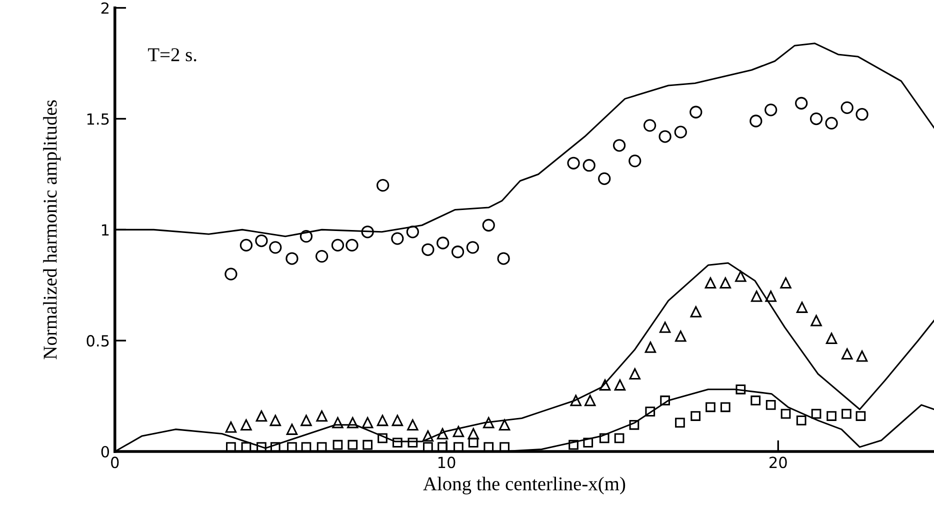  I want to click on y-tick-label: 1, so click(105, 230).